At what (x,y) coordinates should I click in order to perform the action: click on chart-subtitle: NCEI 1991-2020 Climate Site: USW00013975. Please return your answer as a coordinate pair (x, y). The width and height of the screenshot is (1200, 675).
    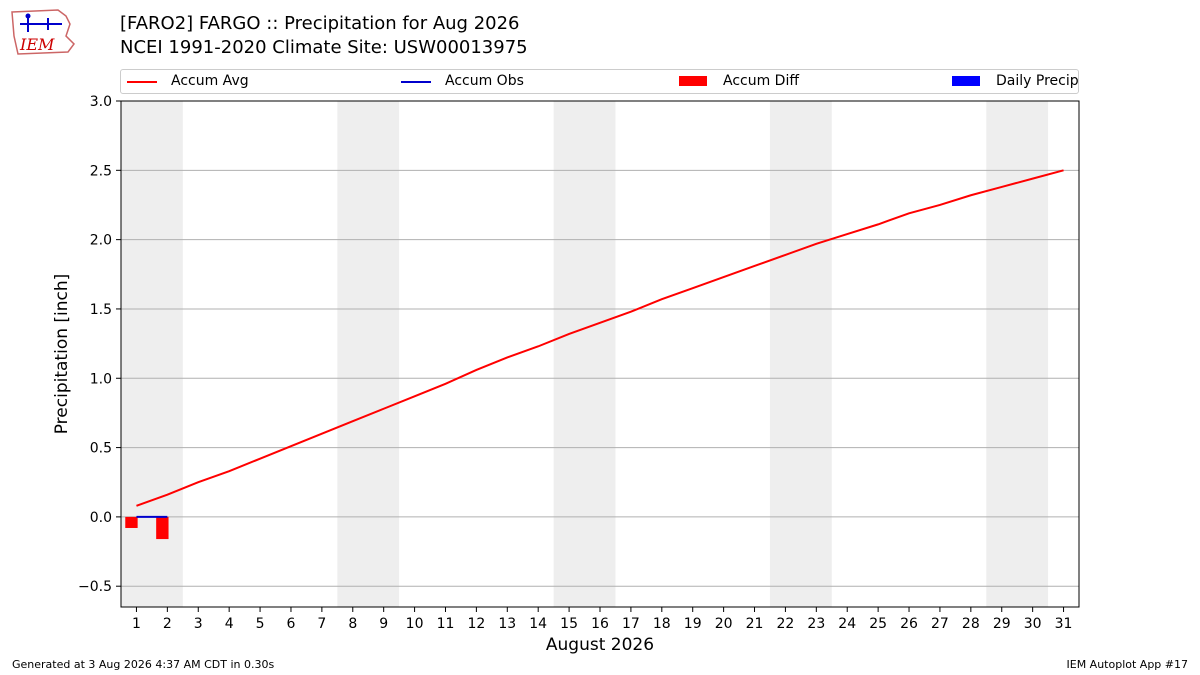
    Looking at the image, I should click on (324, 47).